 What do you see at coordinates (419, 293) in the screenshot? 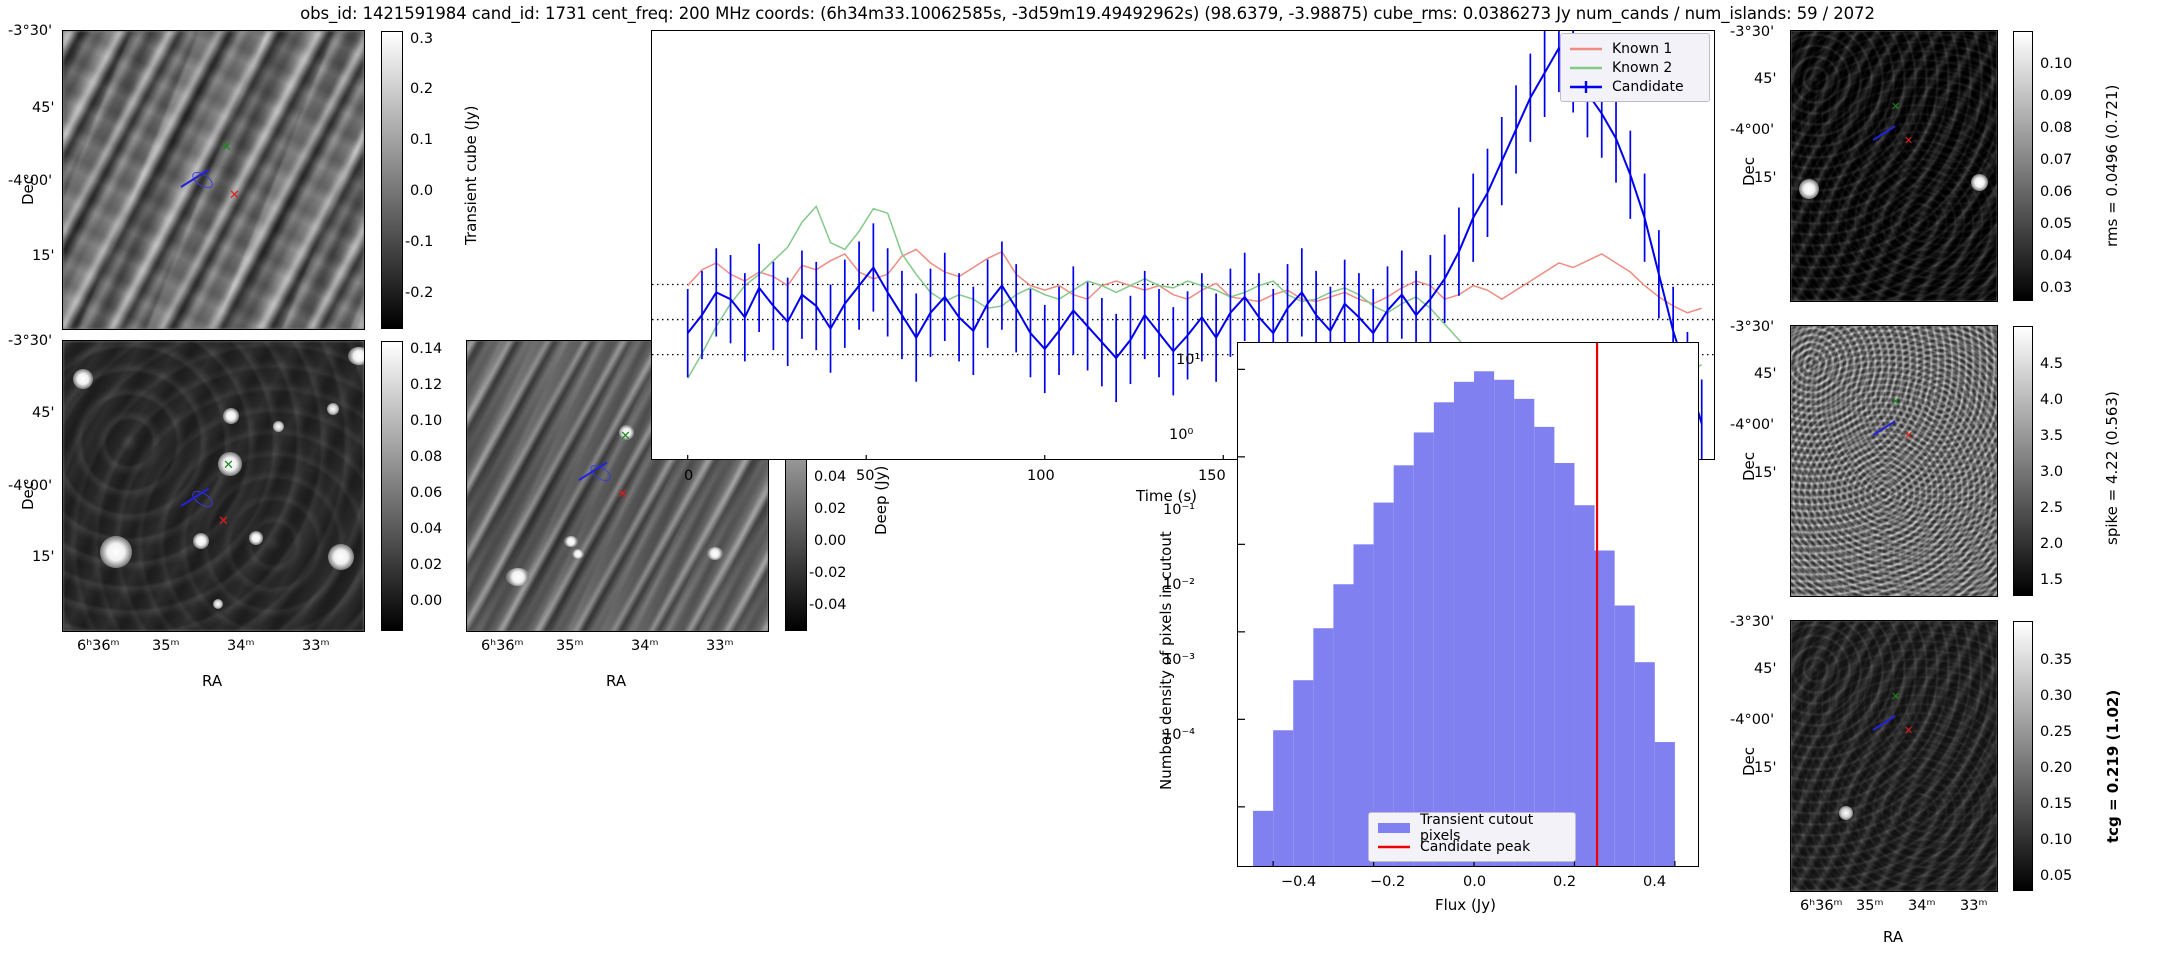
I see `p1-cb-tick-5: -0.2` at bounding box center [419, 293].